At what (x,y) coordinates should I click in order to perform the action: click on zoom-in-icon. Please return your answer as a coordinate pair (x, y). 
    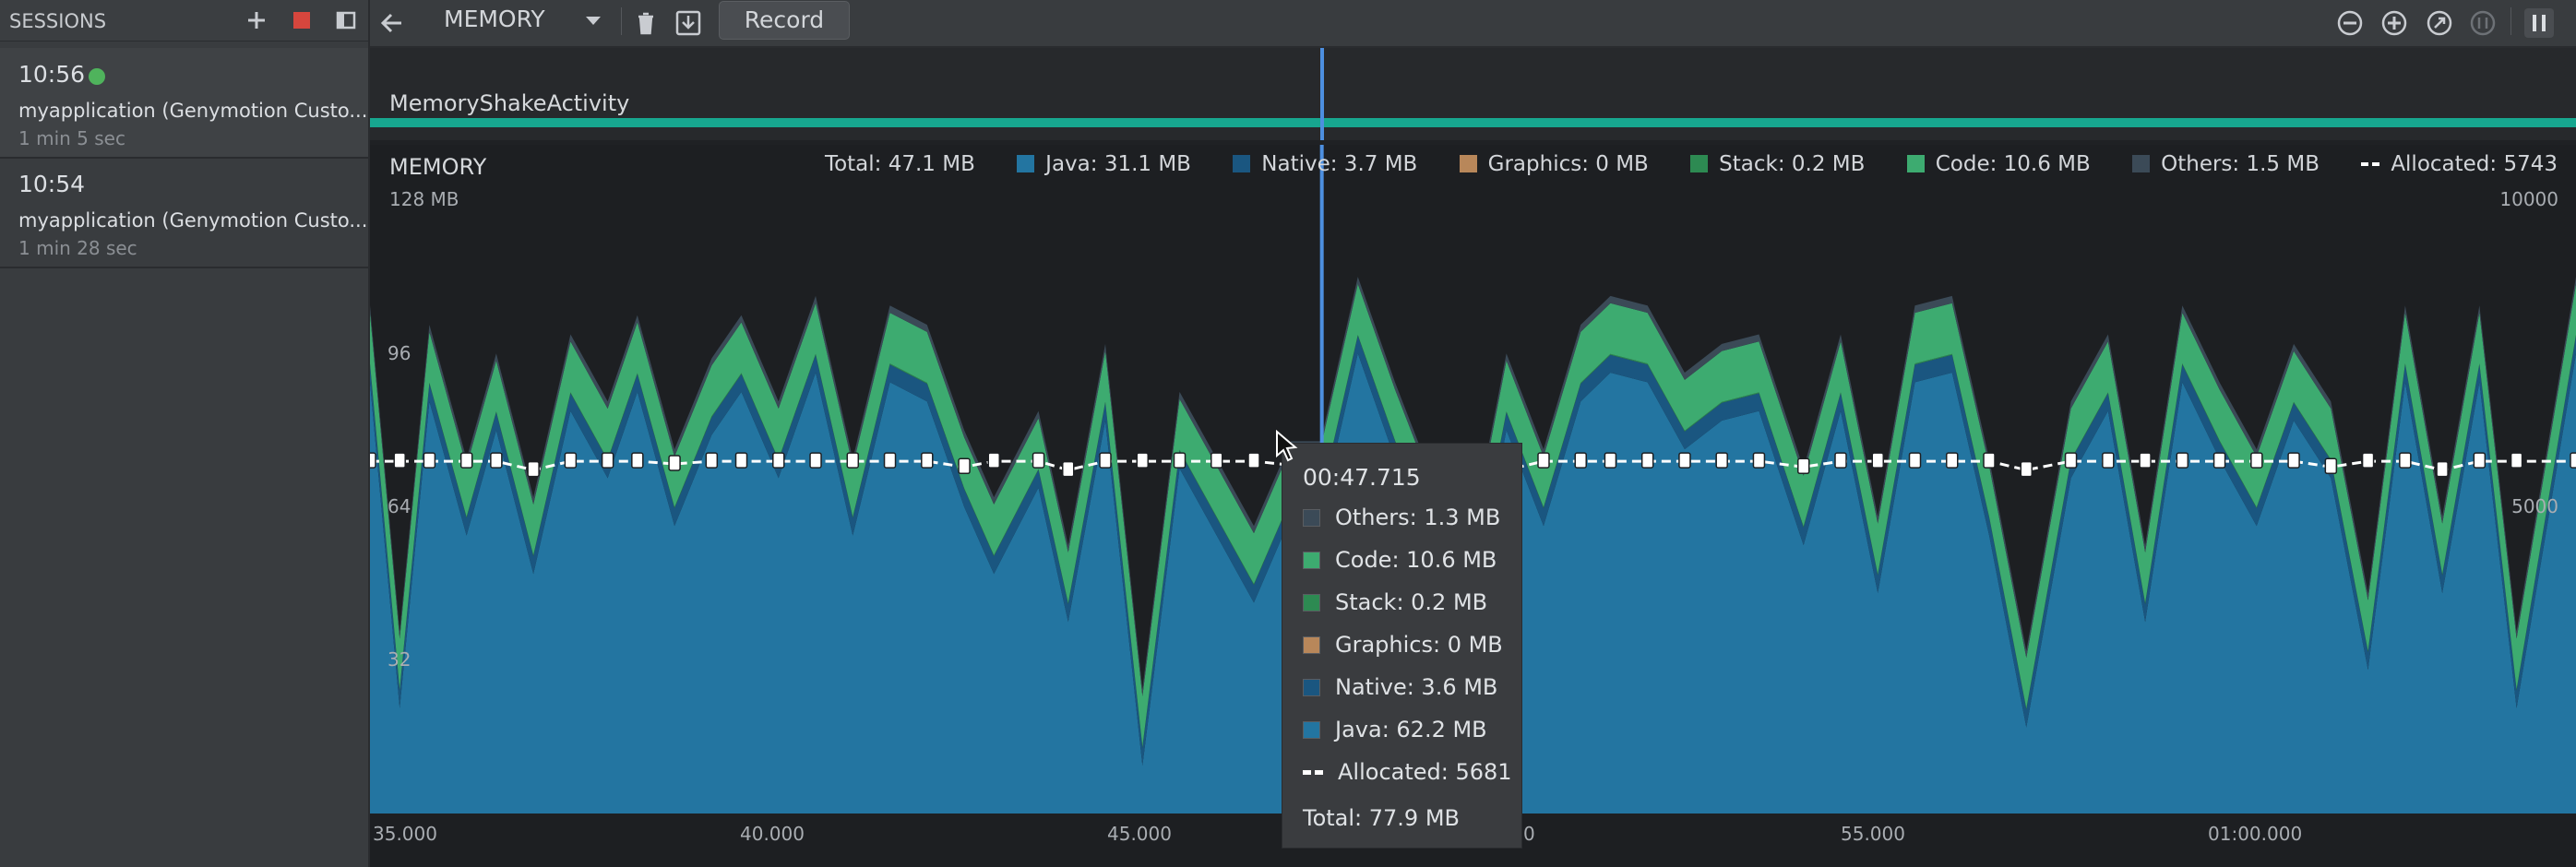
    Looking at the image, I should click on (2394, 23).